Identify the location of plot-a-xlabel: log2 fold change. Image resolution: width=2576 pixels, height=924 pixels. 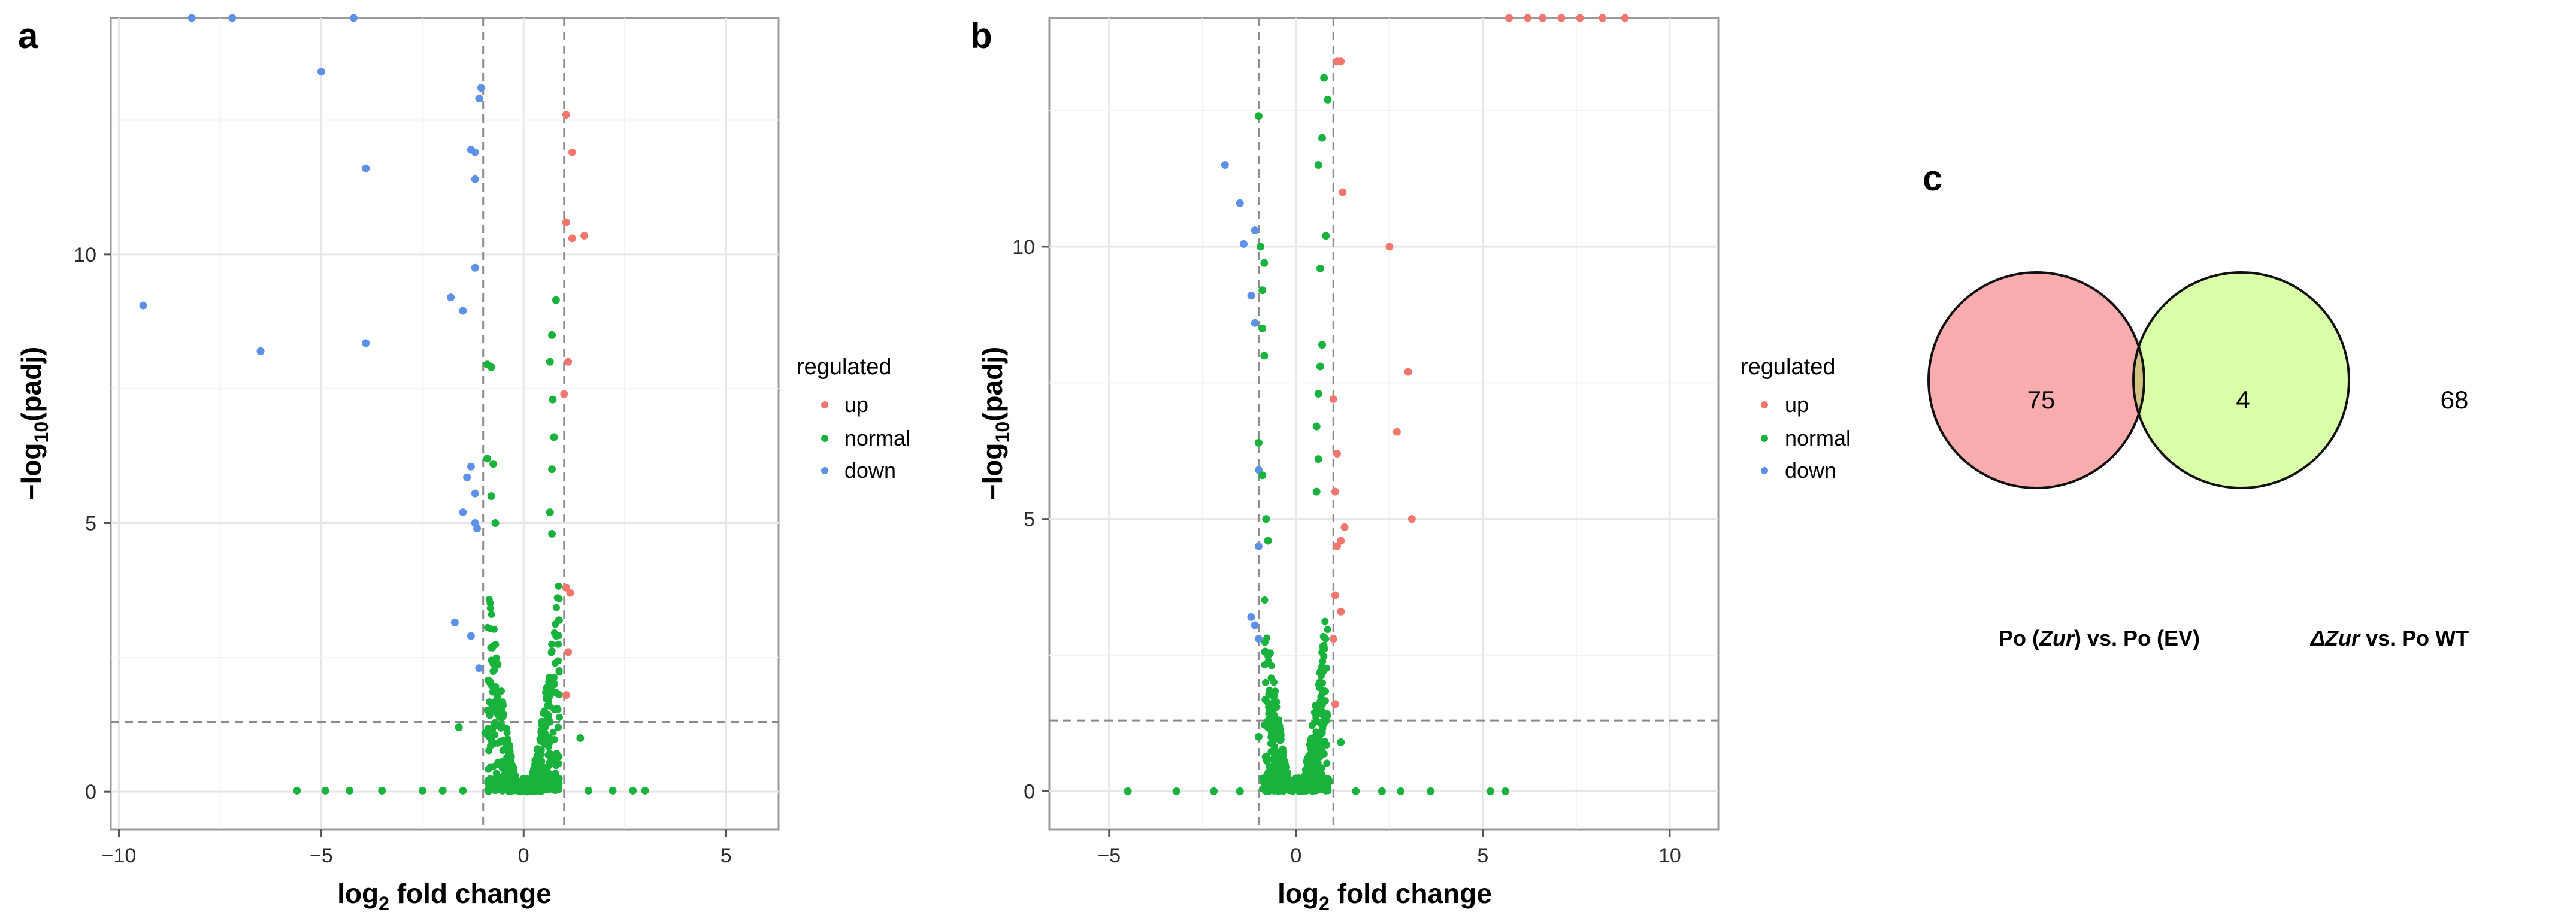
(444, 896).